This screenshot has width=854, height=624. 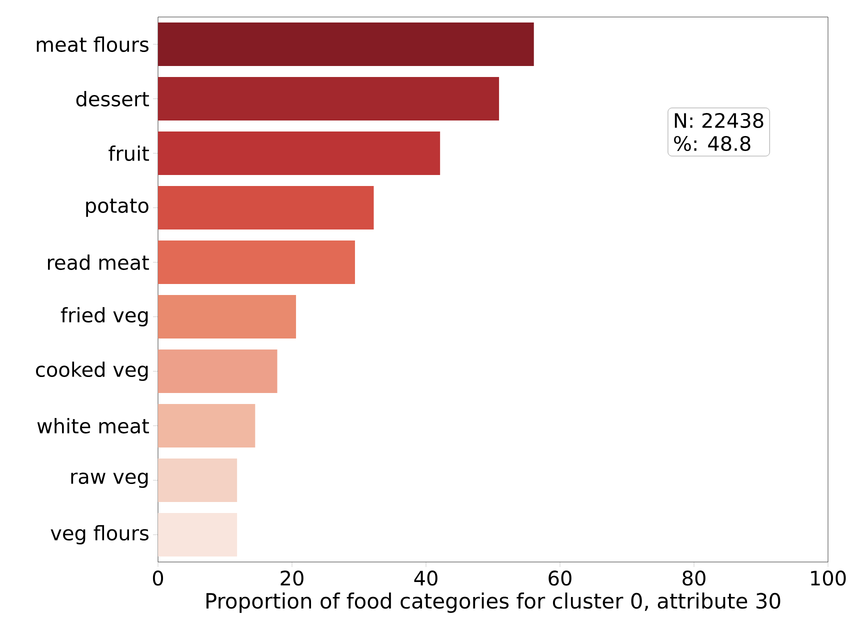 I want to click on y-tick-label: potato, so click(x=117, y=207).